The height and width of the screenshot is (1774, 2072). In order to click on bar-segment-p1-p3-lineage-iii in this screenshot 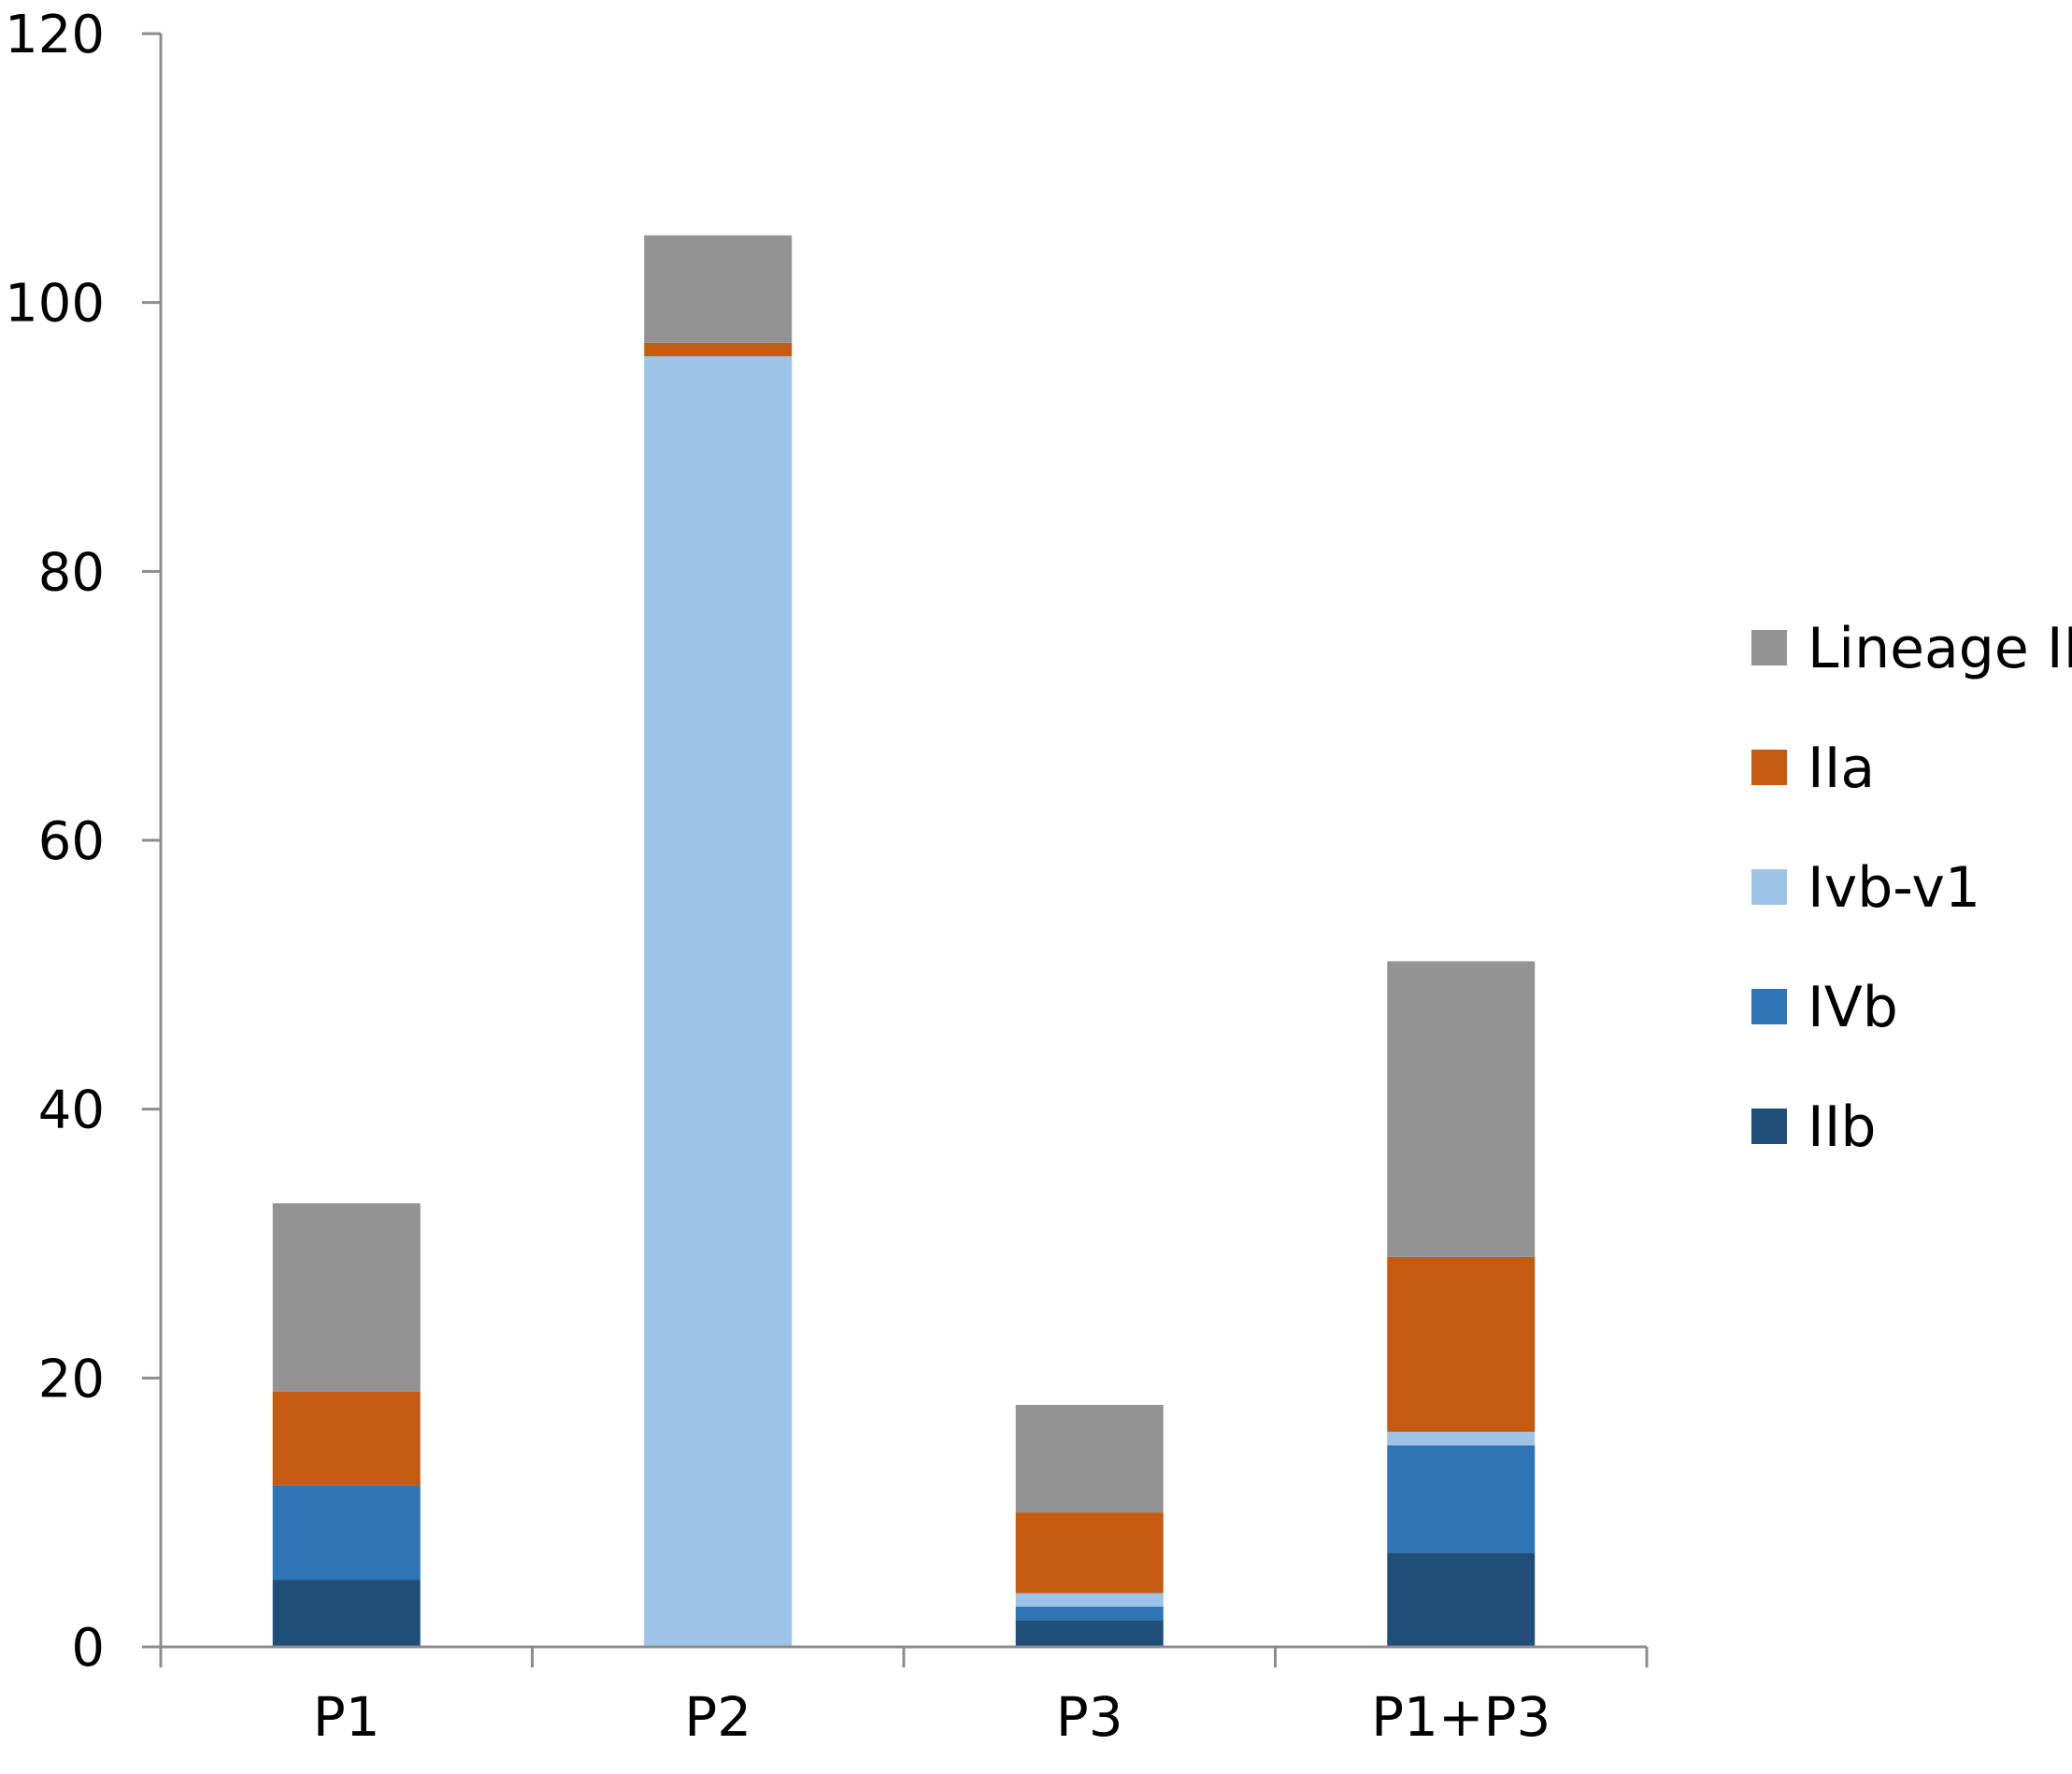, I will do `click(1461, 1109)`.